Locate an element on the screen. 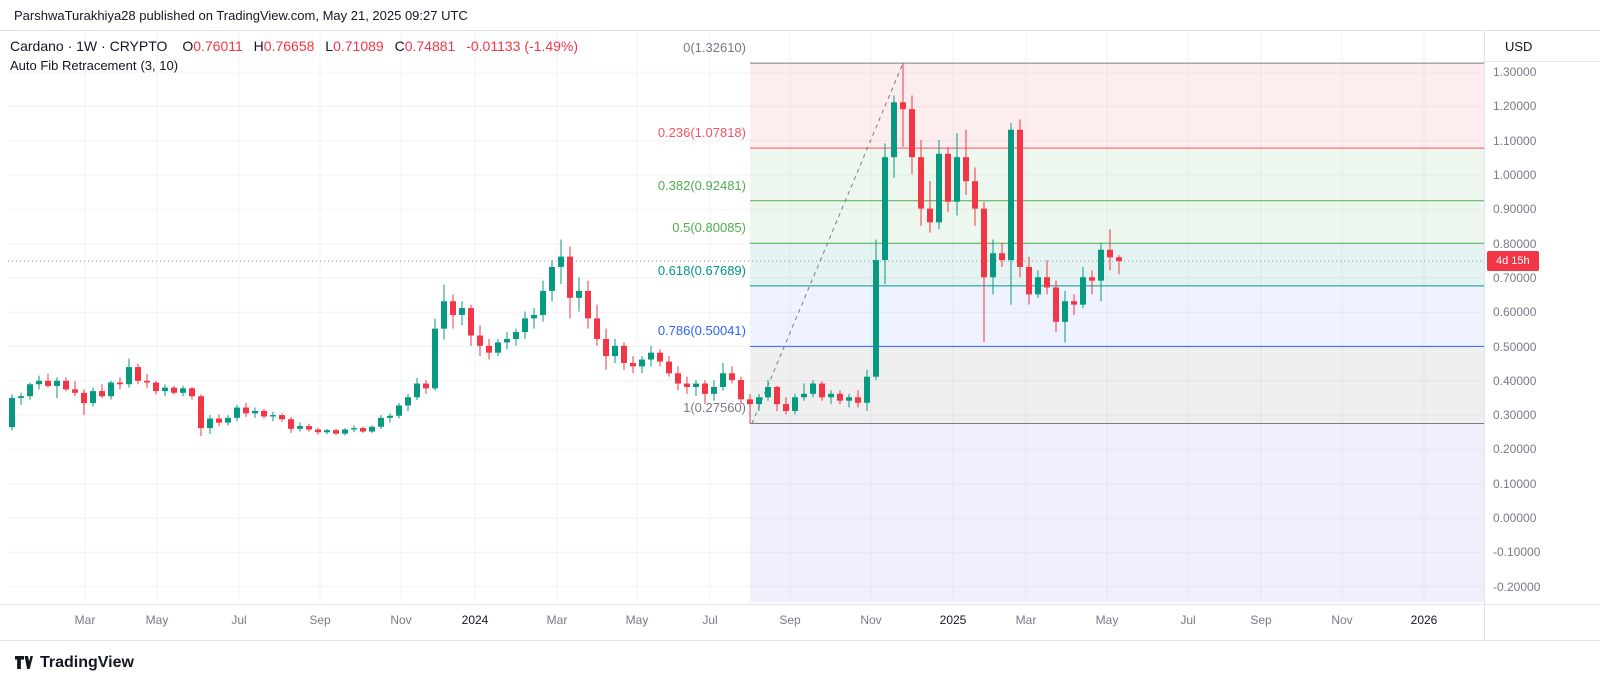  time-axis-year-label: 2024 is located at coordinates (475, 620).